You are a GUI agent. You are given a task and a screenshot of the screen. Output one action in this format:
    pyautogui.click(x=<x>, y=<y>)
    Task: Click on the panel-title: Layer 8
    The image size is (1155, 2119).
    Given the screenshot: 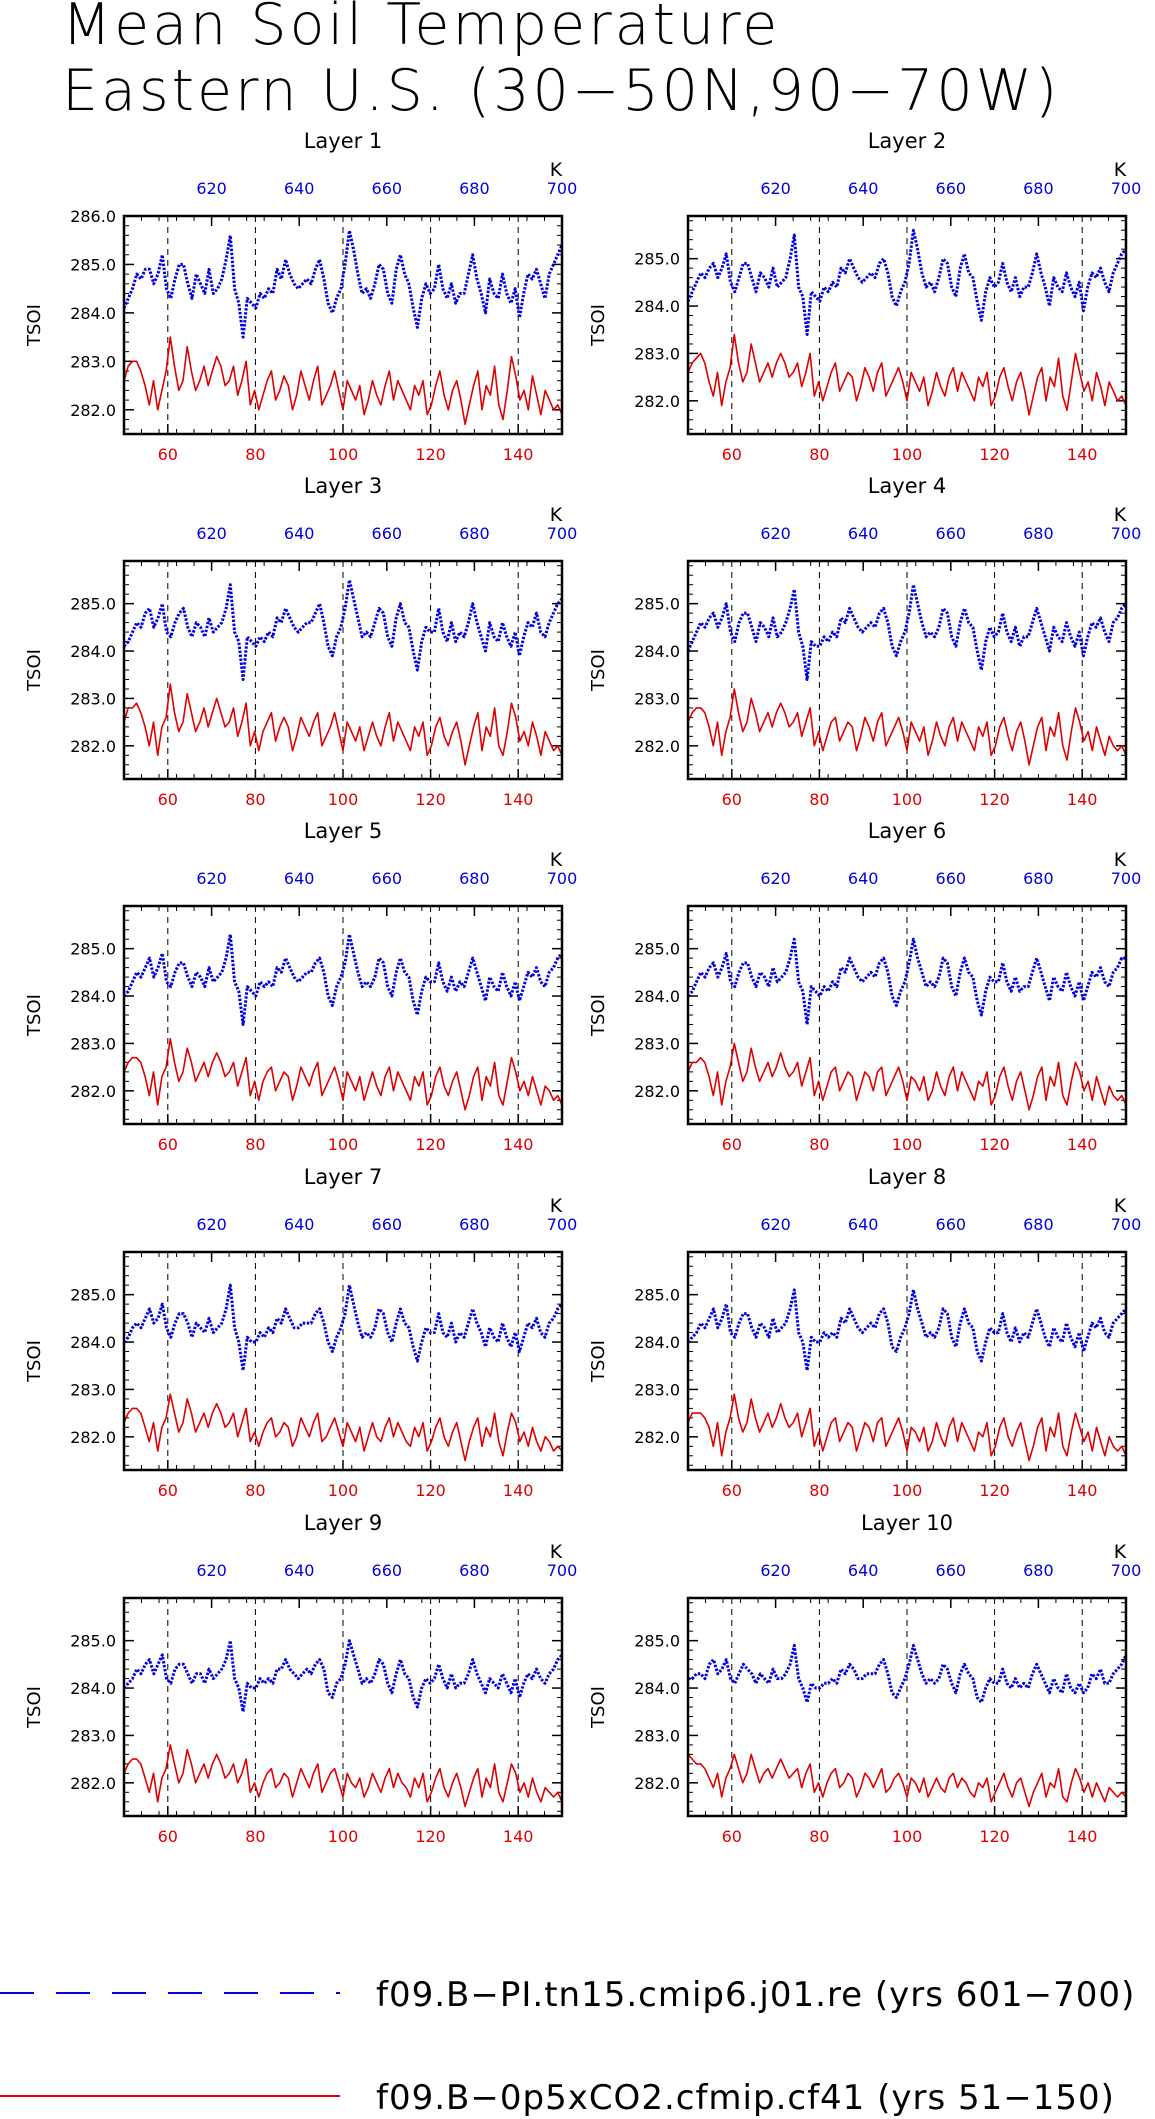 What is the action you would take?
    pyautogui.click(x=907, y=1177)
    